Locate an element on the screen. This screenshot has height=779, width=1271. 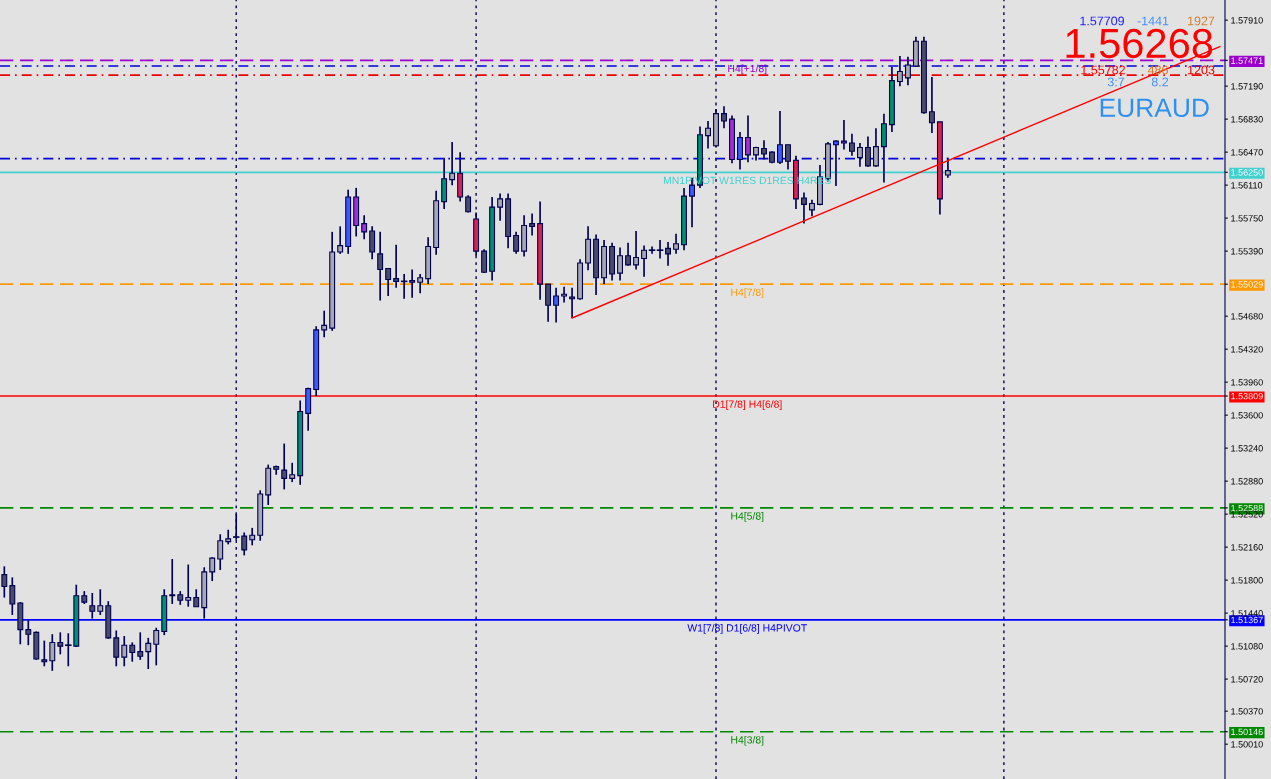
y-tick-label: 1.57471 is located at coordinates (1247, 60).